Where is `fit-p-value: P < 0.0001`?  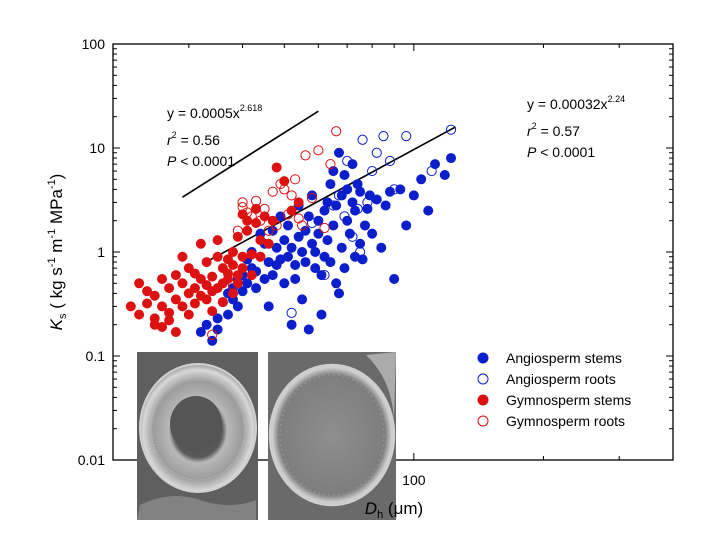
fit-p-value: P < 0.0001 is located at coordinates (201, 161).